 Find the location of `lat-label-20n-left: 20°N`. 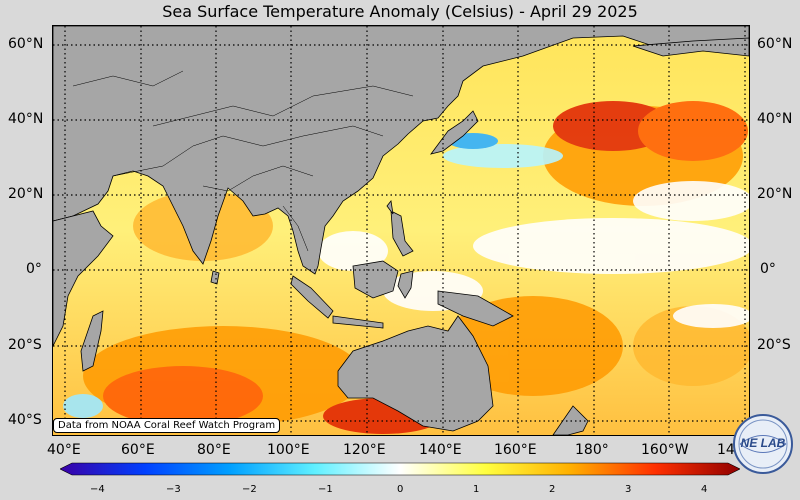

lat-label-20n-left: 20°N is located at coordinates (26, 194).